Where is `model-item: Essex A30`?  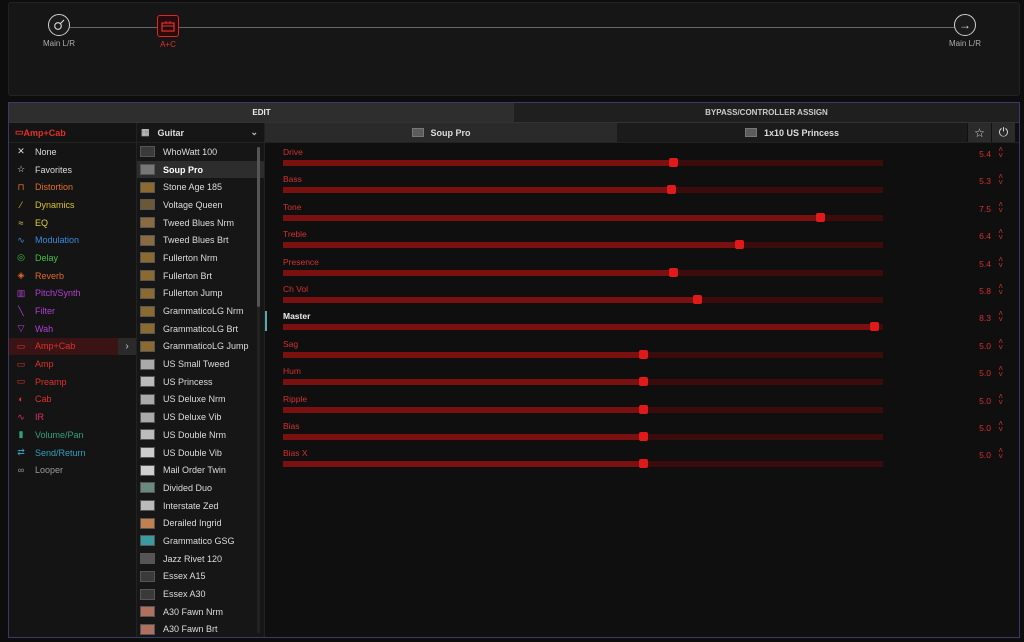
model-item: Essex A30 is located at coordinates (200, 594).